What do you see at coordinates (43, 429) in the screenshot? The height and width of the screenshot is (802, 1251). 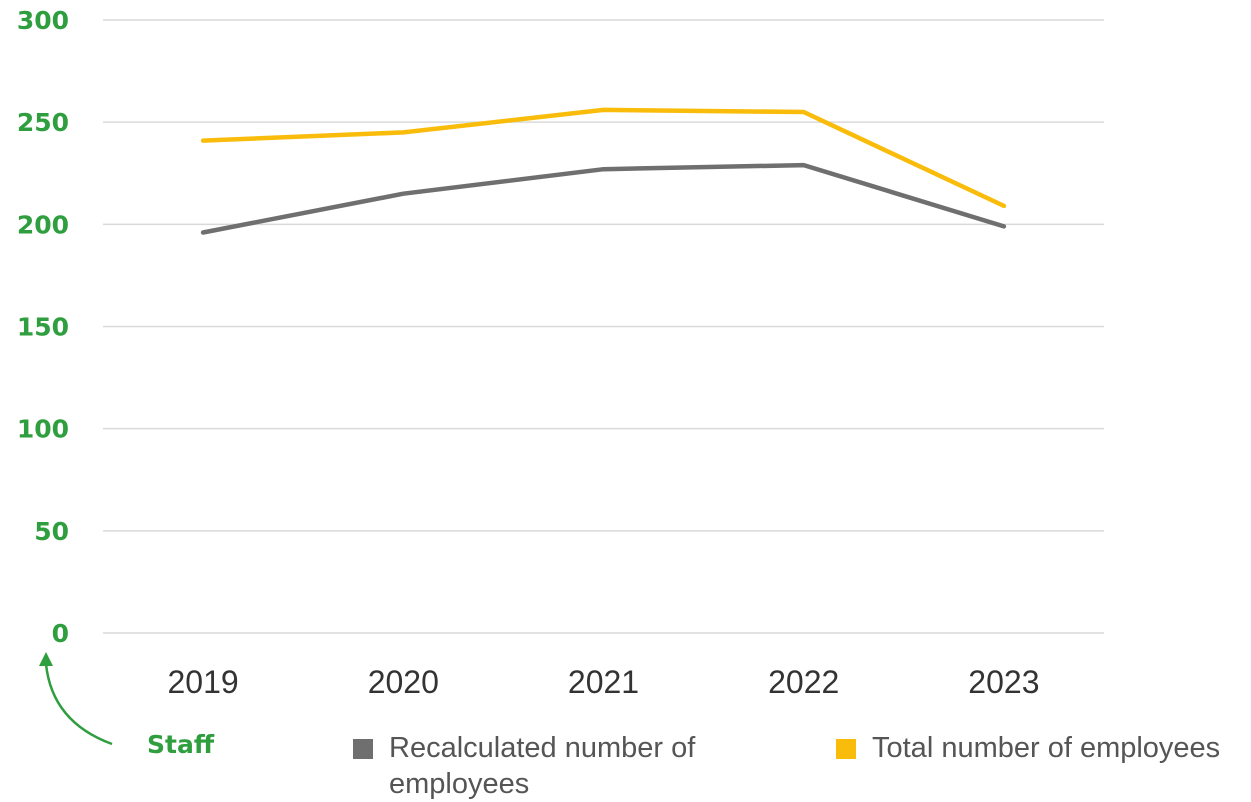 I see `y-tick-label: 100` at bounding box center [43, 429].